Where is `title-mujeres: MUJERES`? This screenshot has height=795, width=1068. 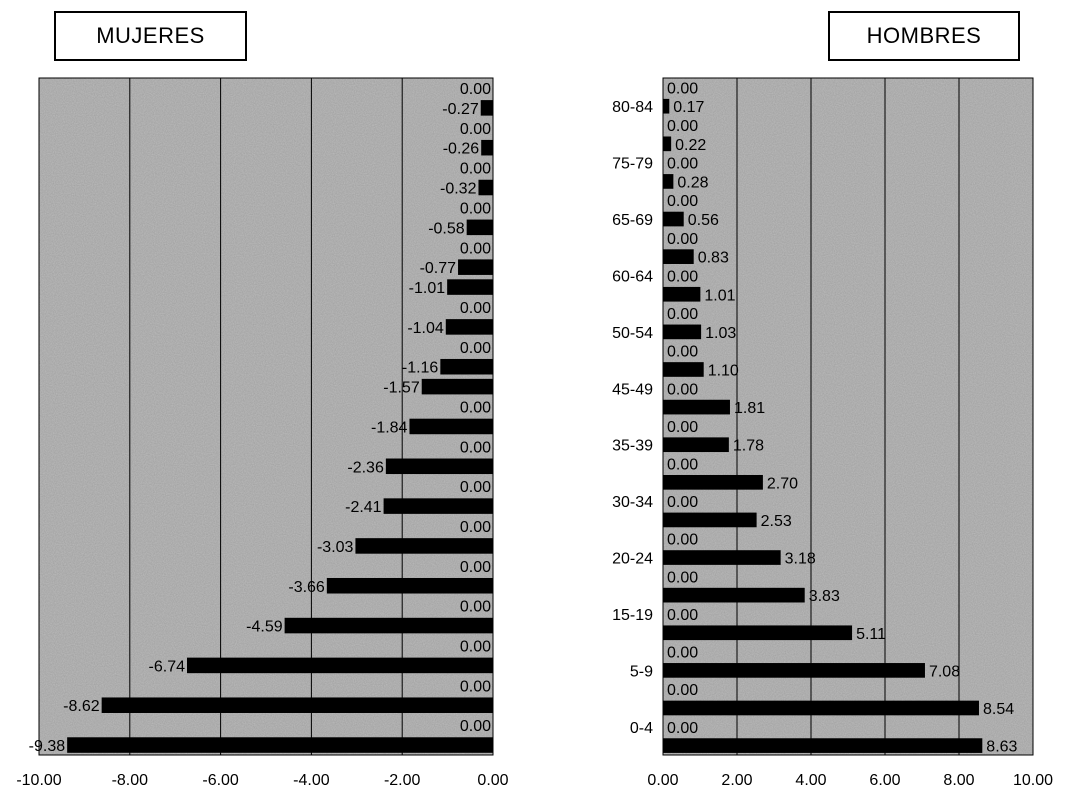 title-mujeres: MUJERES is located at coordinates (150, 36).